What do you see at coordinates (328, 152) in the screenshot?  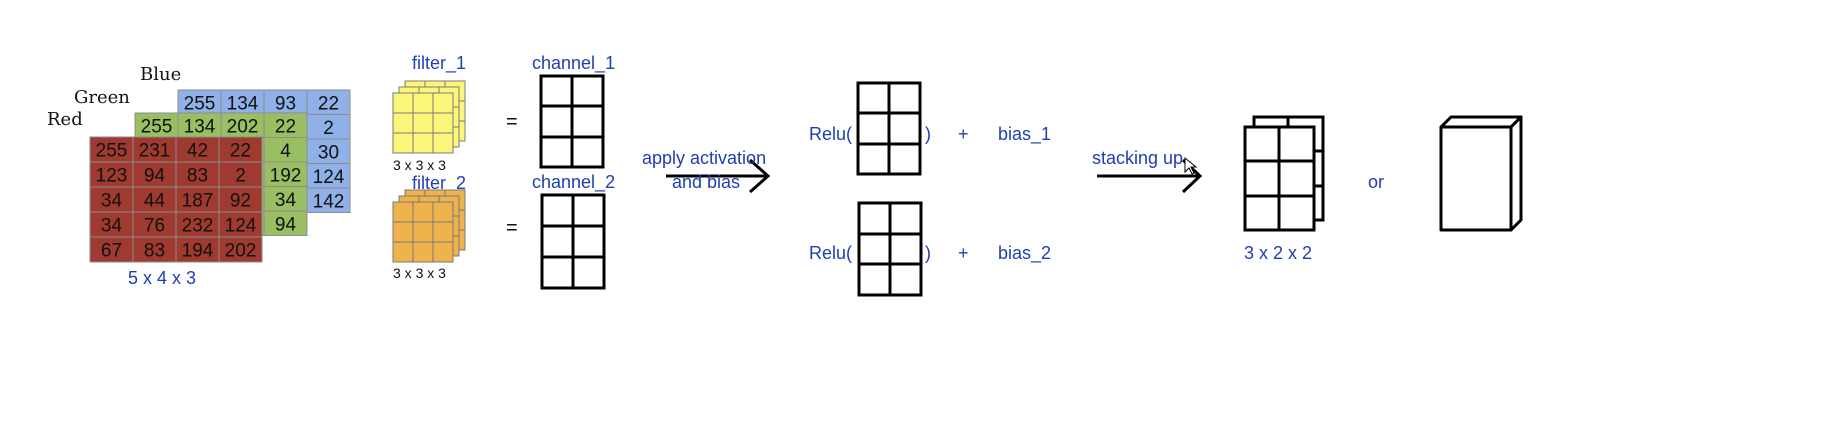 I see `blue-channel-cell: 30` at bounding box center [328, 152].